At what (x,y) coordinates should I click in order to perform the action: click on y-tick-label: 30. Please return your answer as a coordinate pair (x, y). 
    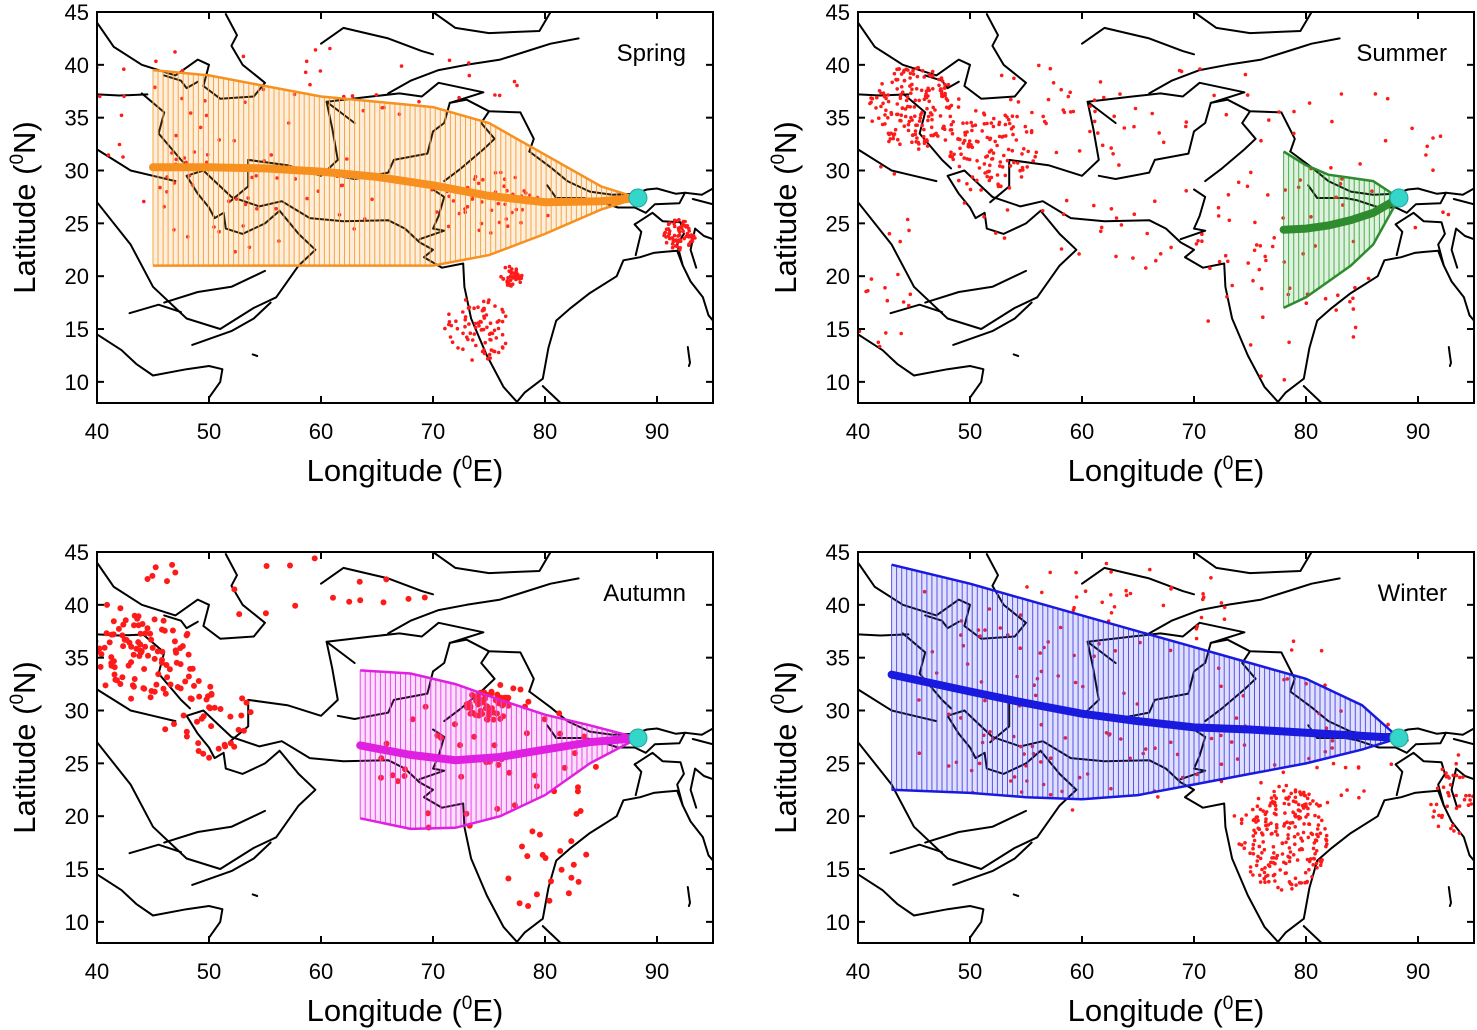
    Looking at the image, I should click on (77, 711).